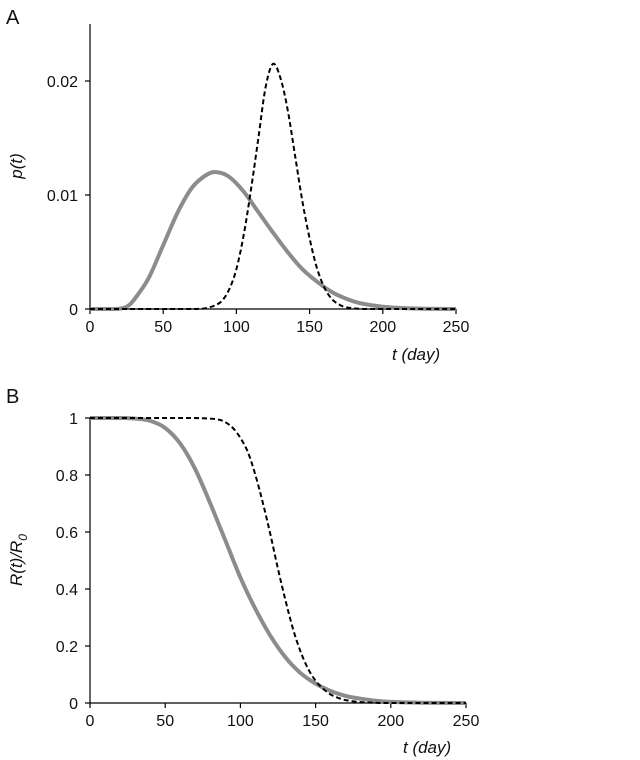 This screenshot has width=640, height=760. I want to click on panel-a-series-solid-gray, so click(273, 240).